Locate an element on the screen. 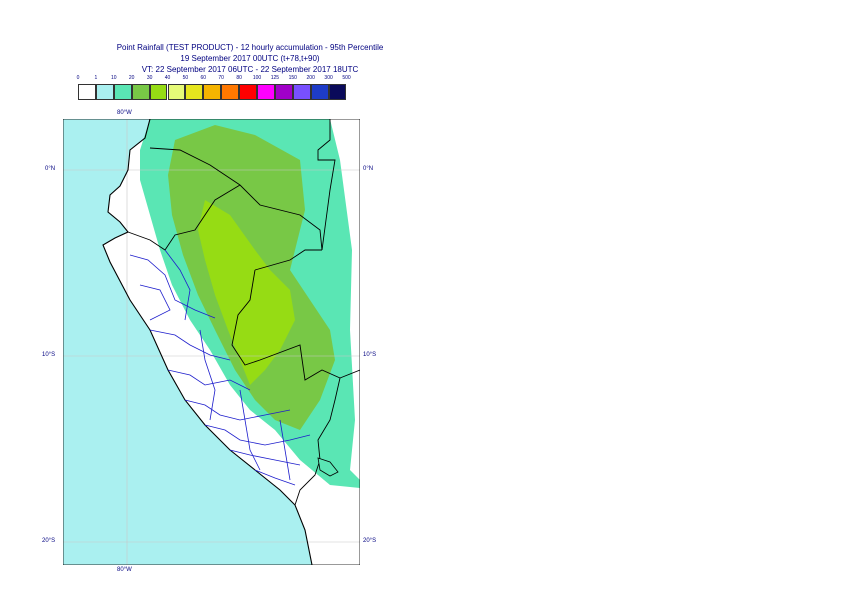 The image size is (842, 596). label-lat-20-left: 20°S is located at coordinates (49, 541).